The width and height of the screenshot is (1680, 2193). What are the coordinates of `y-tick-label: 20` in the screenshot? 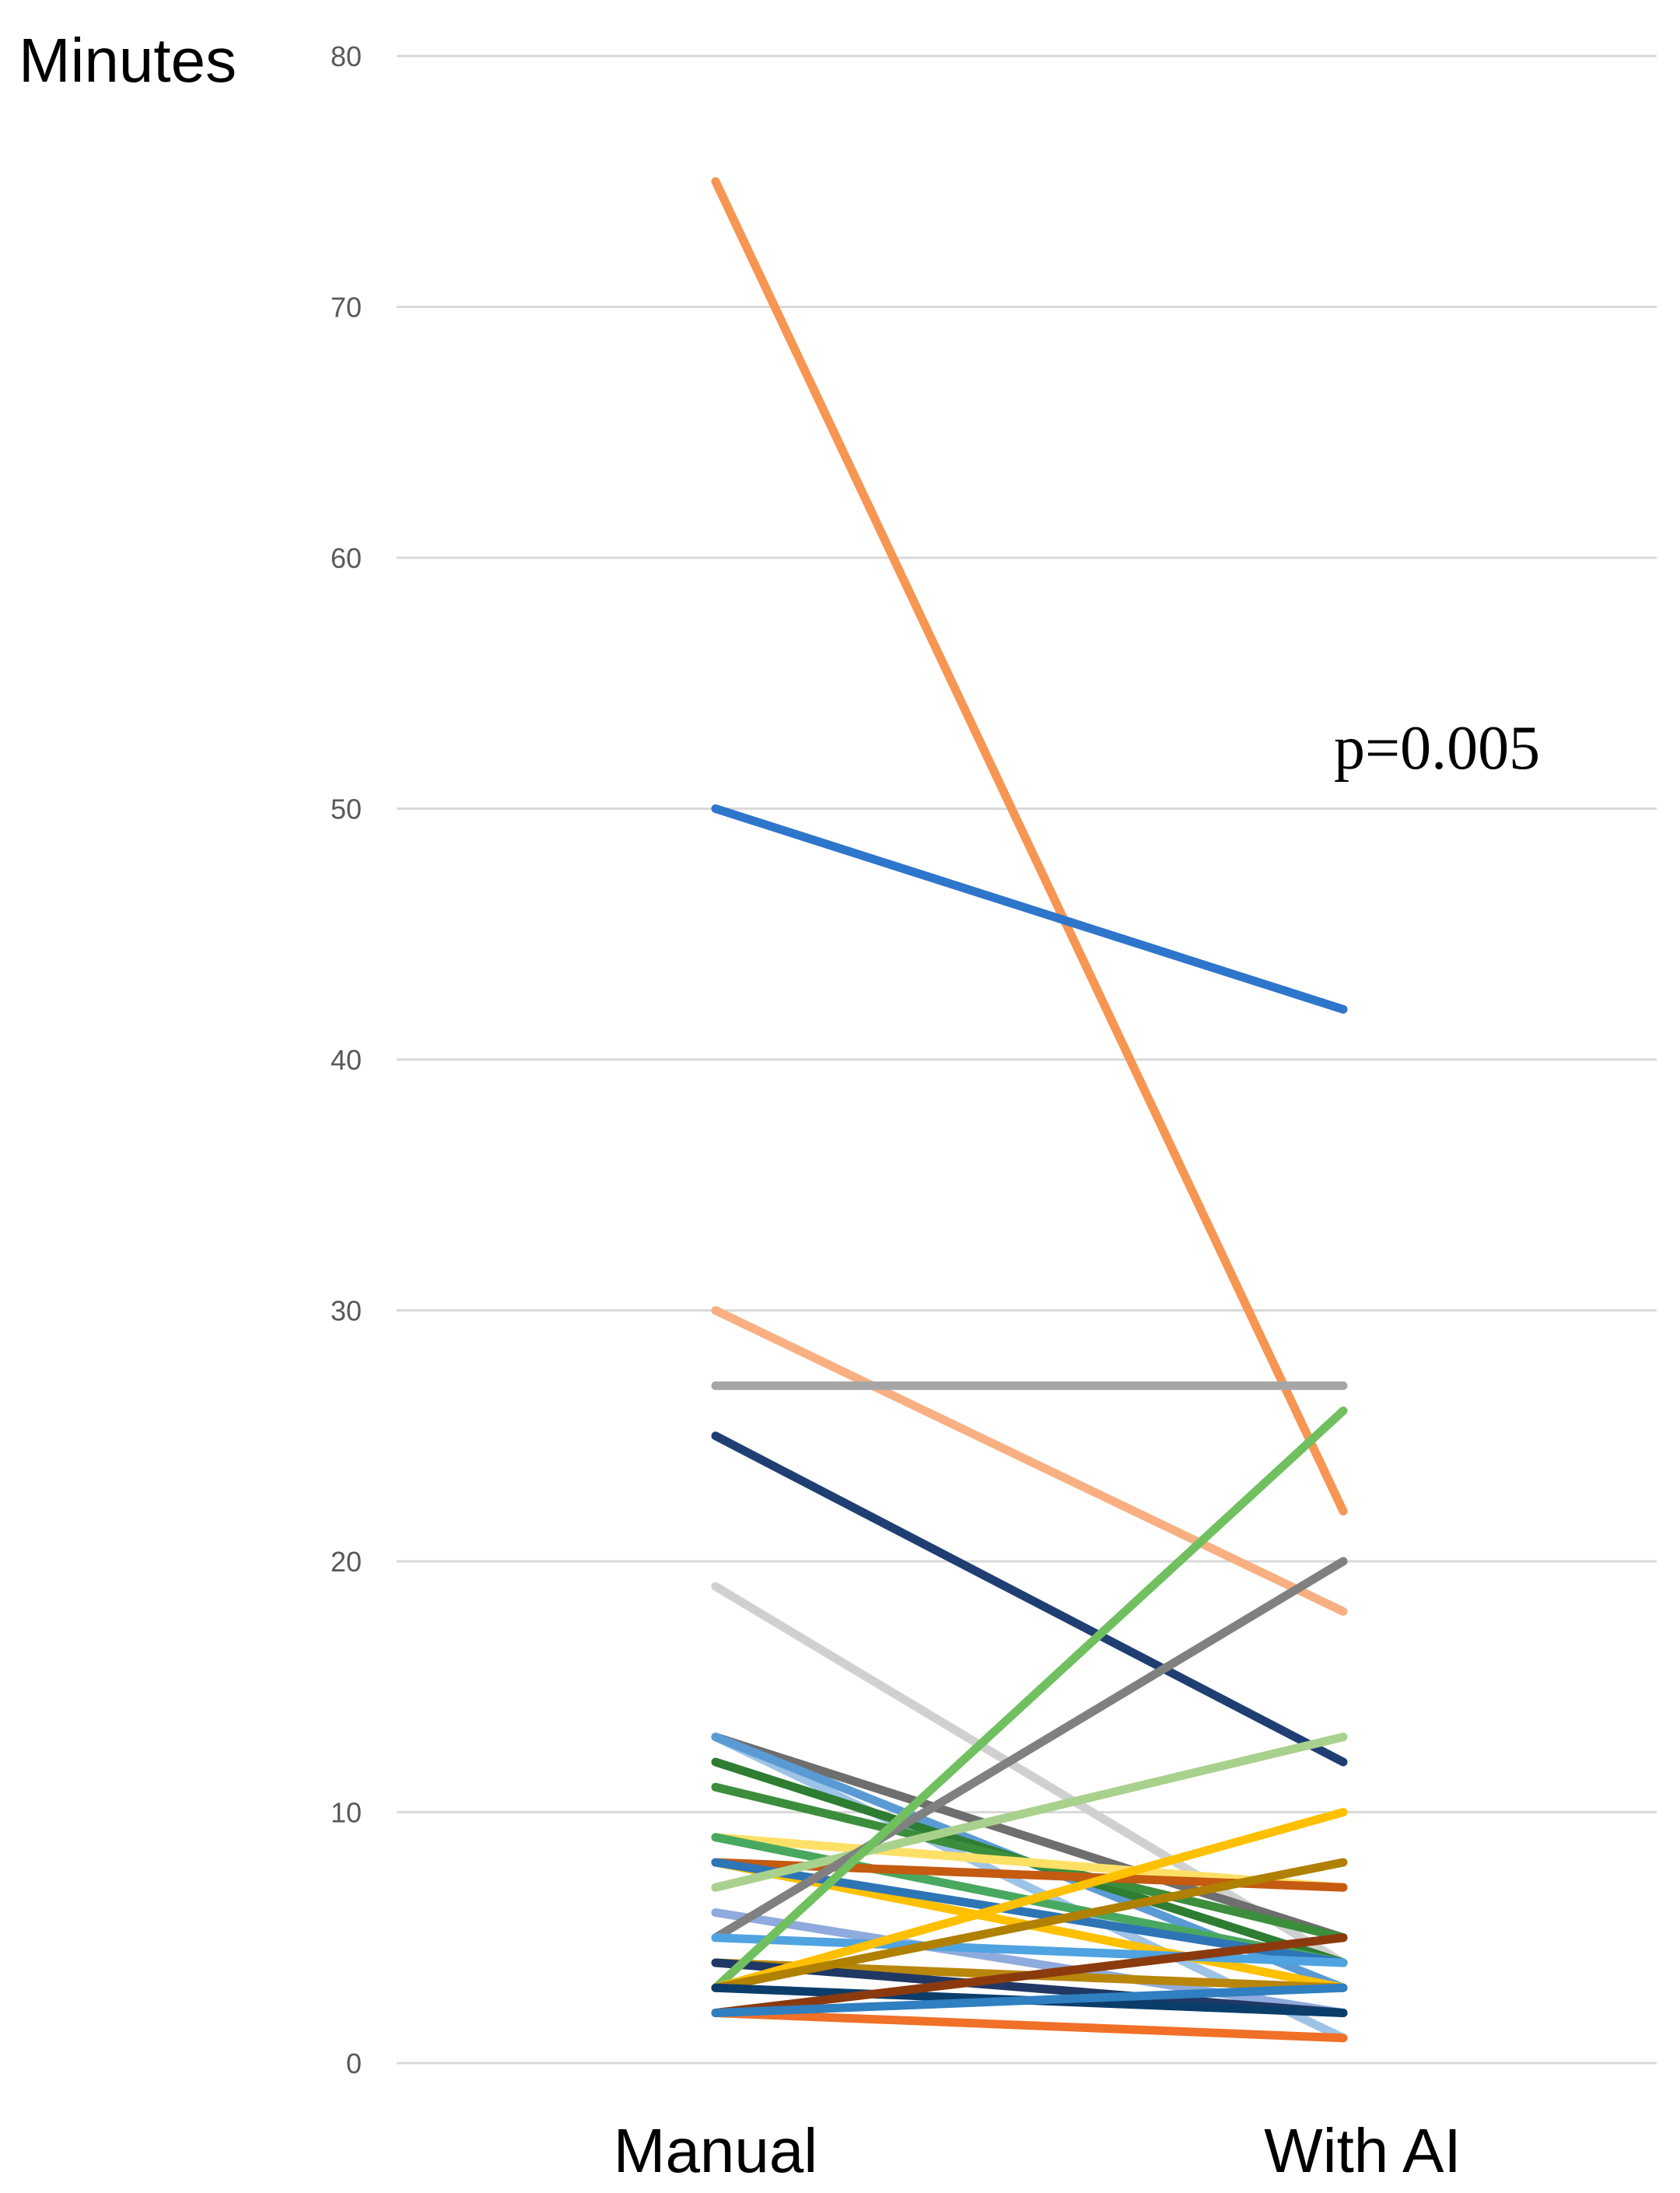 It's located at (347, 1562).